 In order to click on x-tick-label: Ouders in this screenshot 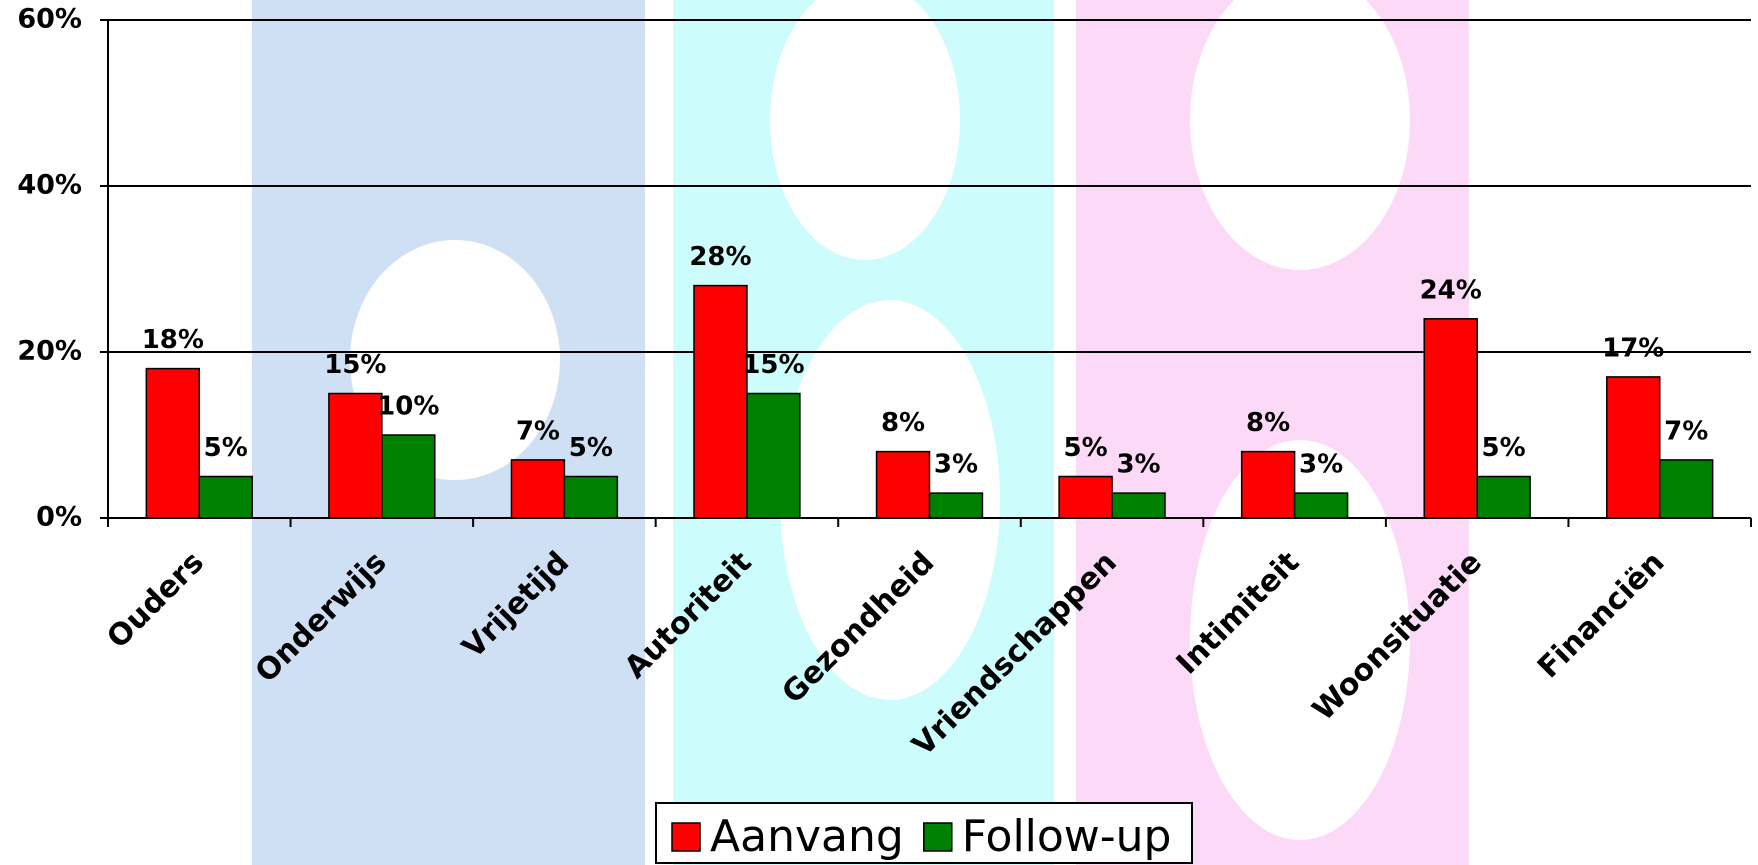, I will do `click(155, 600)`.